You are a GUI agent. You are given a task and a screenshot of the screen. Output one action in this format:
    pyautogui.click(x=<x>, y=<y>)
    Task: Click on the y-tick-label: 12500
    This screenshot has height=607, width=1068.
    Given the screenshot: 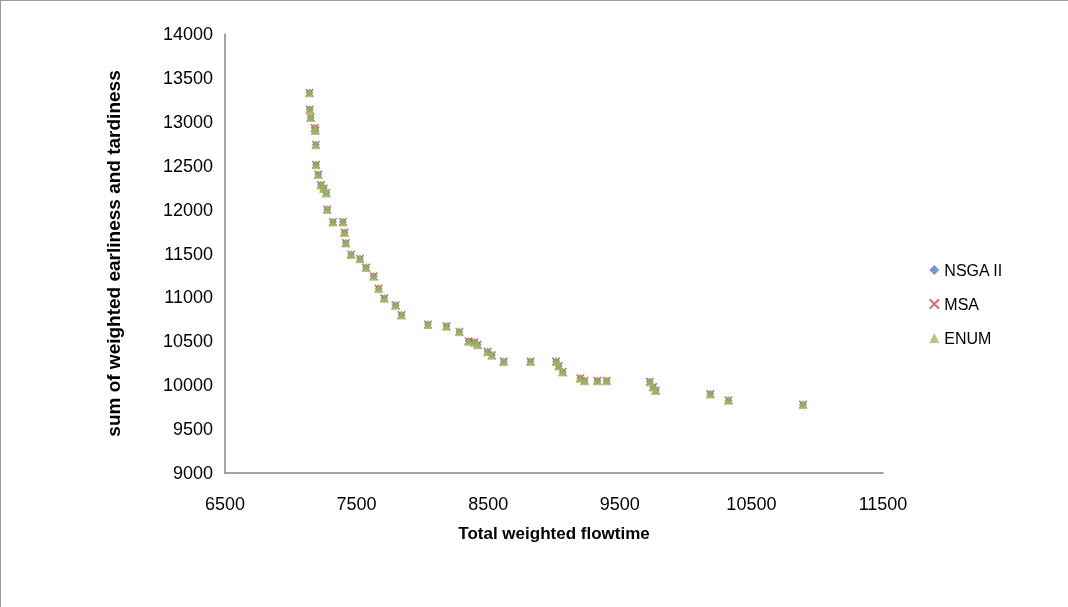 What is the action you would take?
    pyautogui.click(x=187, y=165)
    